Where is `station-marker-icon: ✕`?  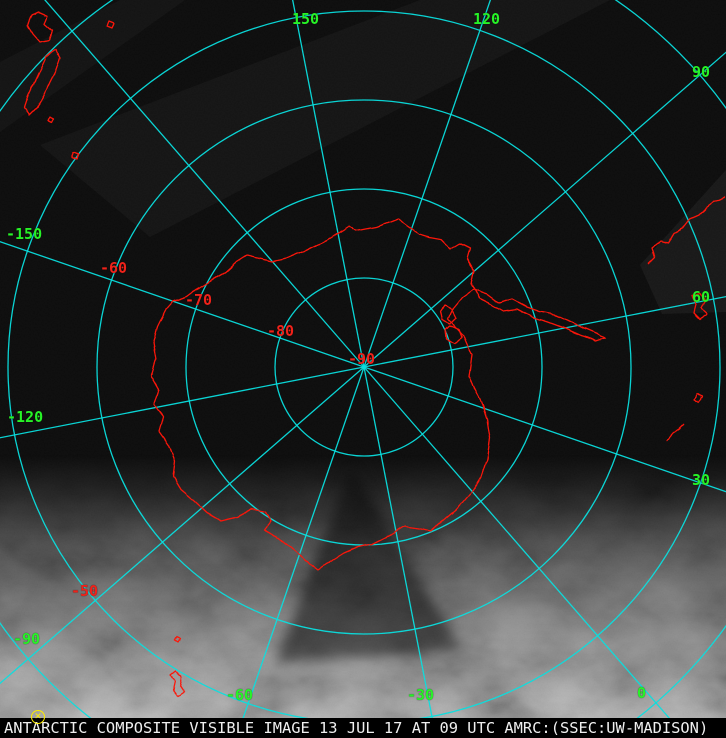
station-marker-icon: ✕ is located at coordinates (38, 717).